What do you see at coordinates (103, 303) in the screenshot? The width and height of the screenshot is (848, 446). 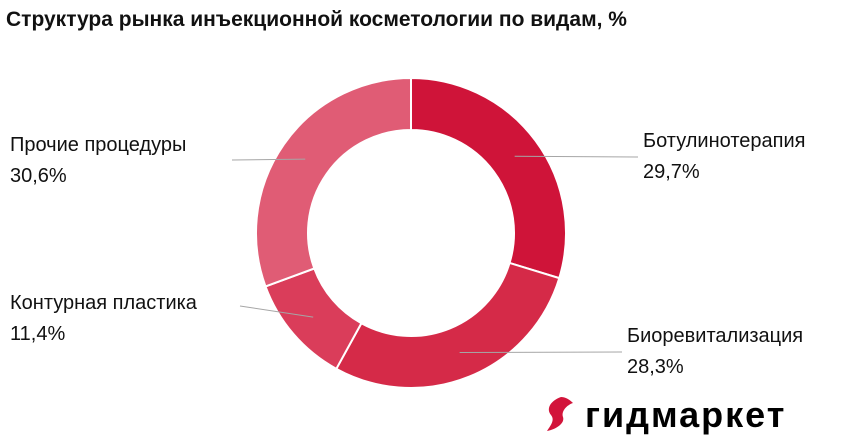 I see `category-label: Контурная пластика` at bounding box center [103, 303].